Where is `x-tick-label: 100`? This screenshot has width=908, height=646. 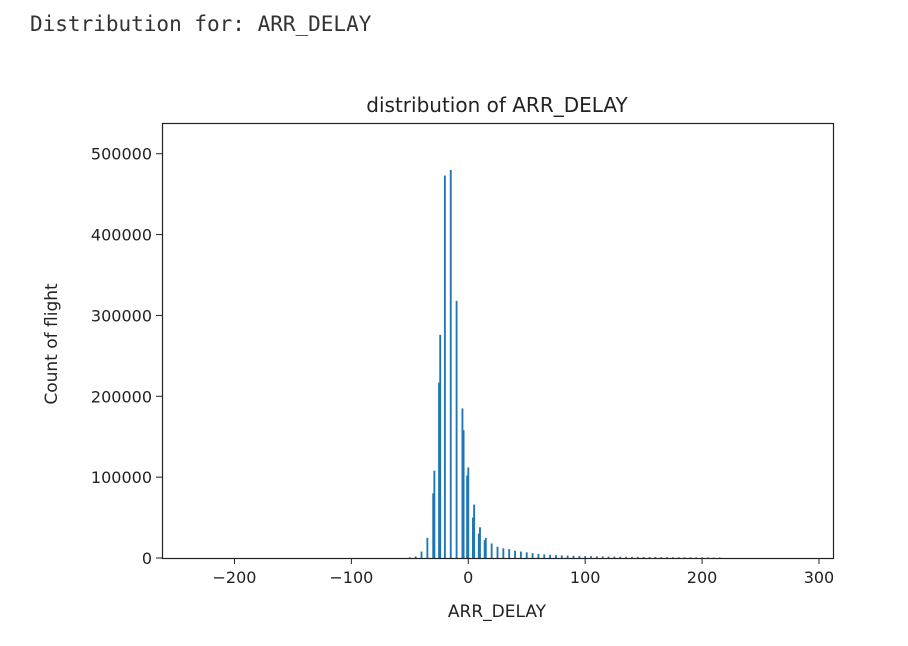
x-tick-label: 100 is located at coordinates (585, 577).